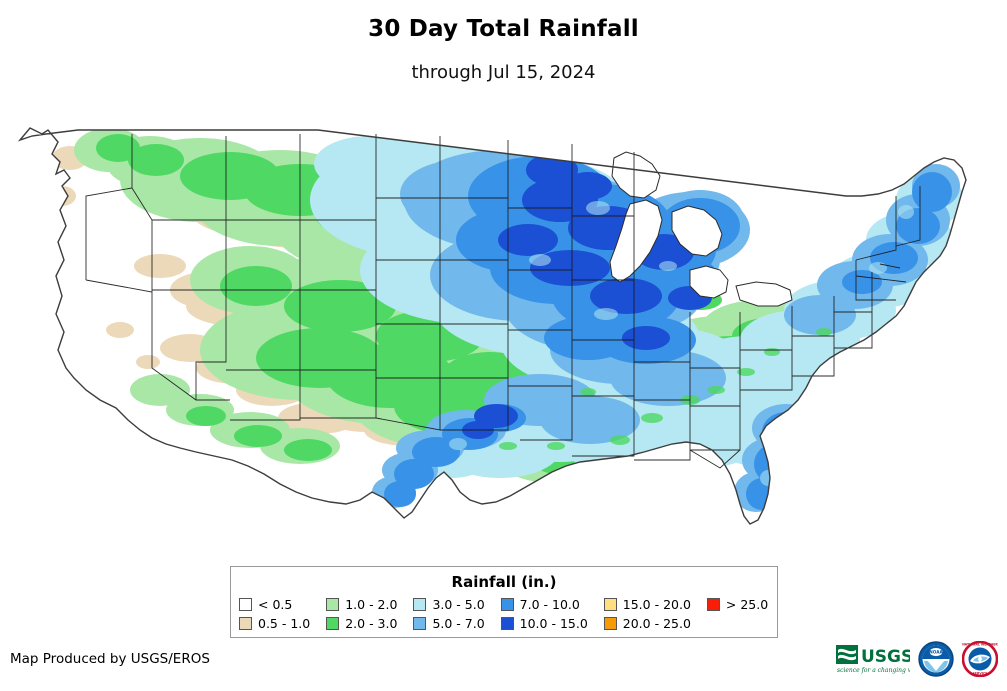 The image size is (1007, 691). I want to click on legend-label: 2.0 - 3.0, so click(371, 623).